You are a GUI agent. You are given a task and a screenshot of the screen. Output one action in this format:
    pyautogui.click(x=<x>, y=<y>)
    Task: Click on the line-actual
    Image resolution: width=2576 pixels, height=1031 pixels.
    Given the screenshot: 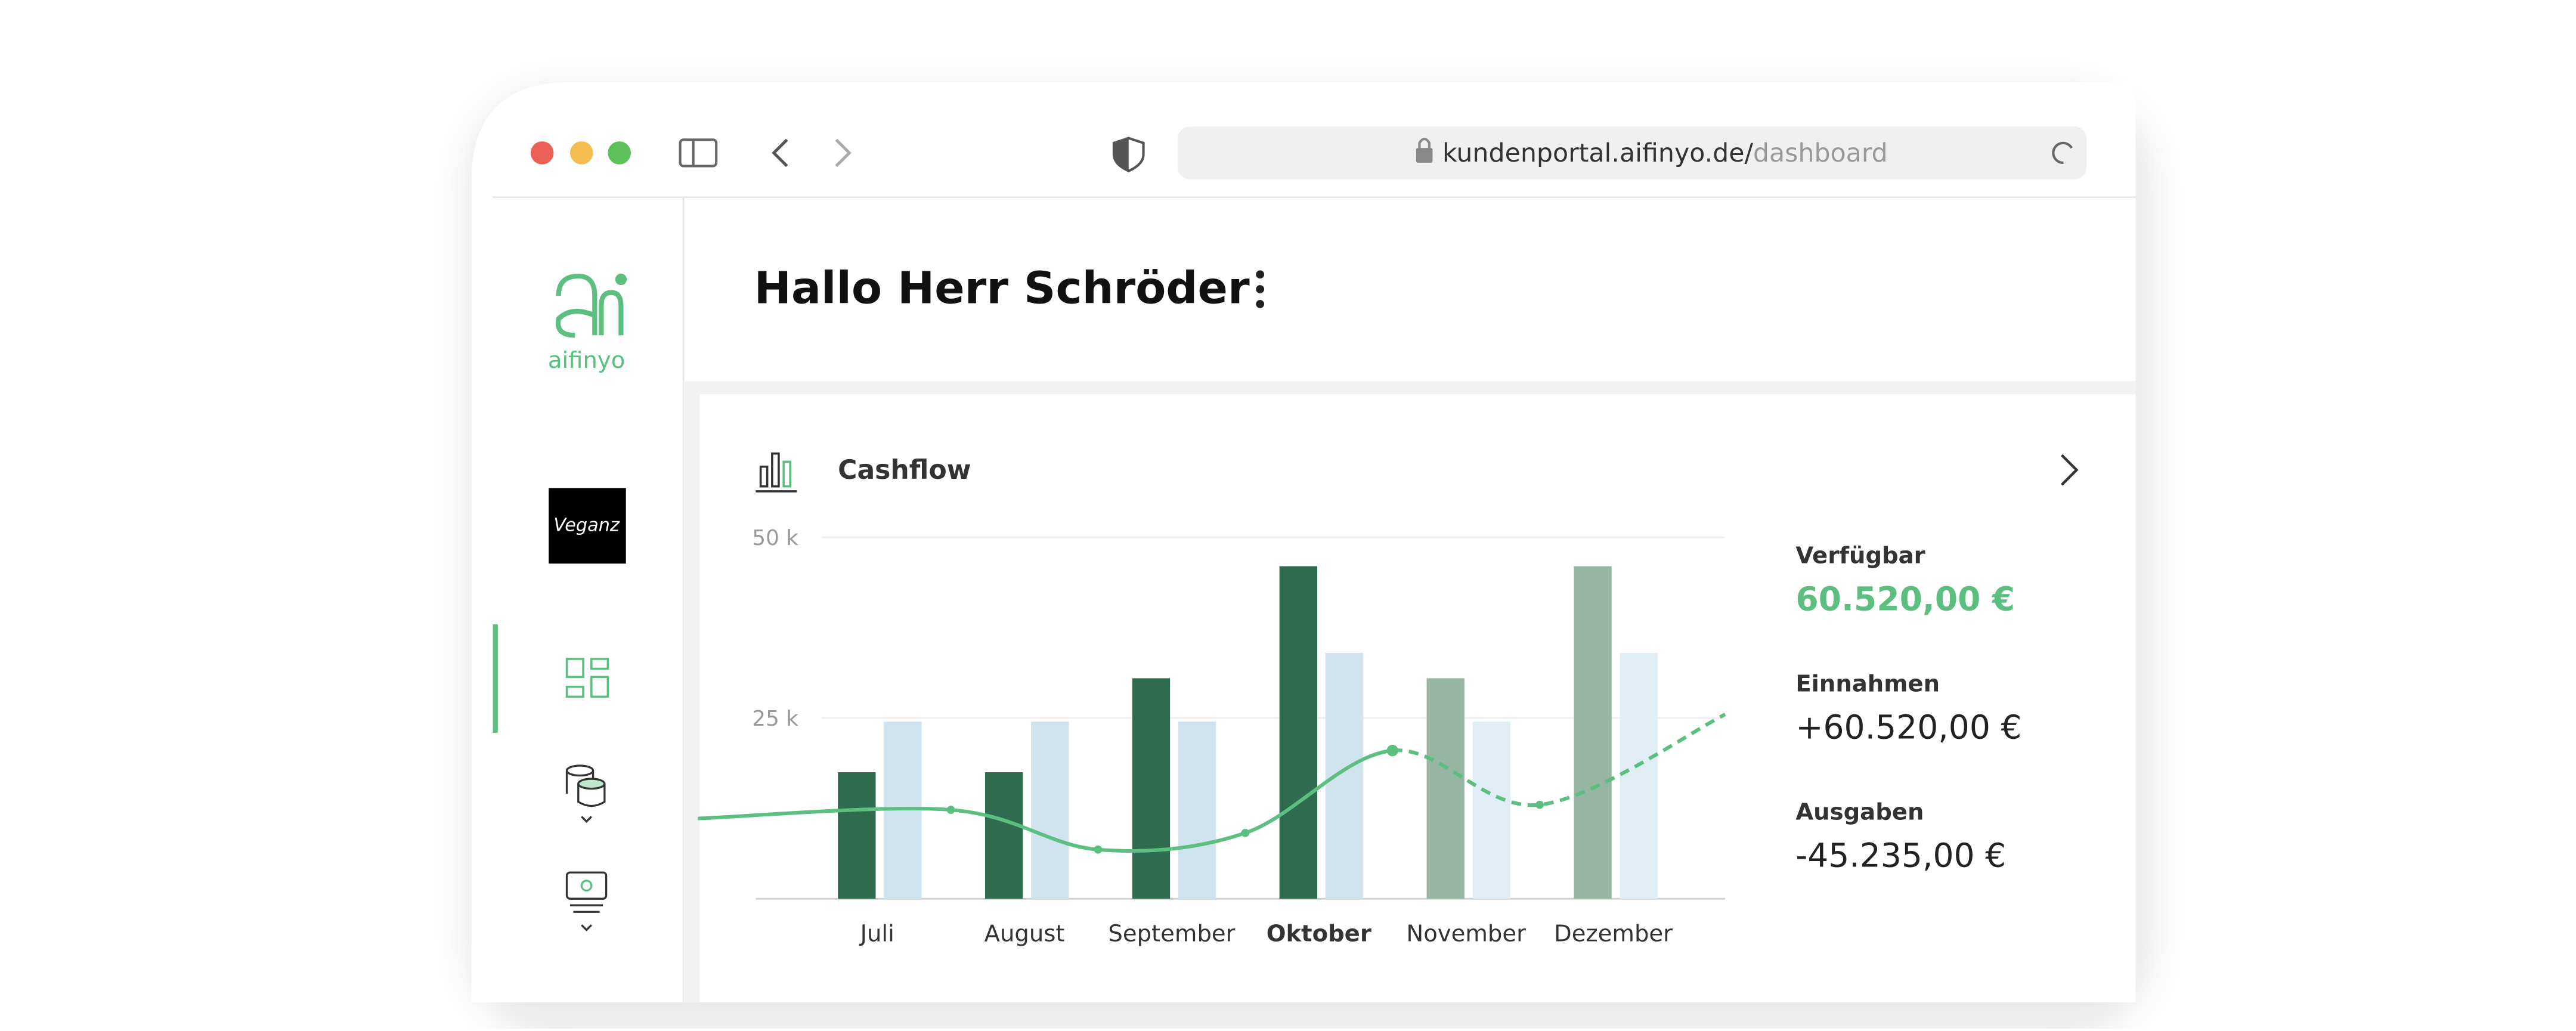 What is the action you would take?
    pyautogui.click(x=1045, y=800)
    